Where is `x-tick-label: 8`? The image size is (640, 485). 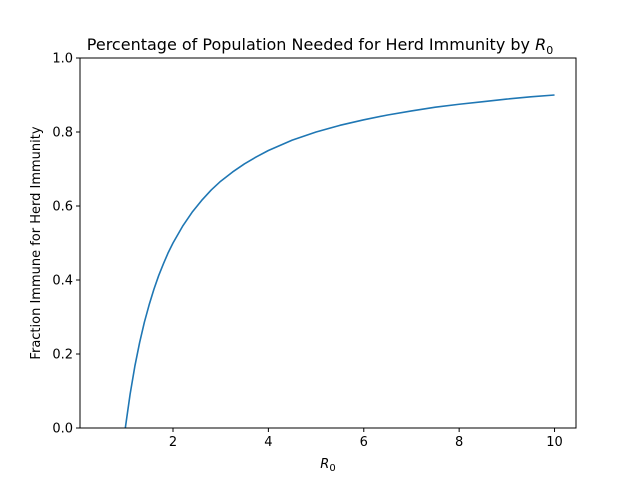 x-tick-label: 8 is located at coordinates (459, 442).